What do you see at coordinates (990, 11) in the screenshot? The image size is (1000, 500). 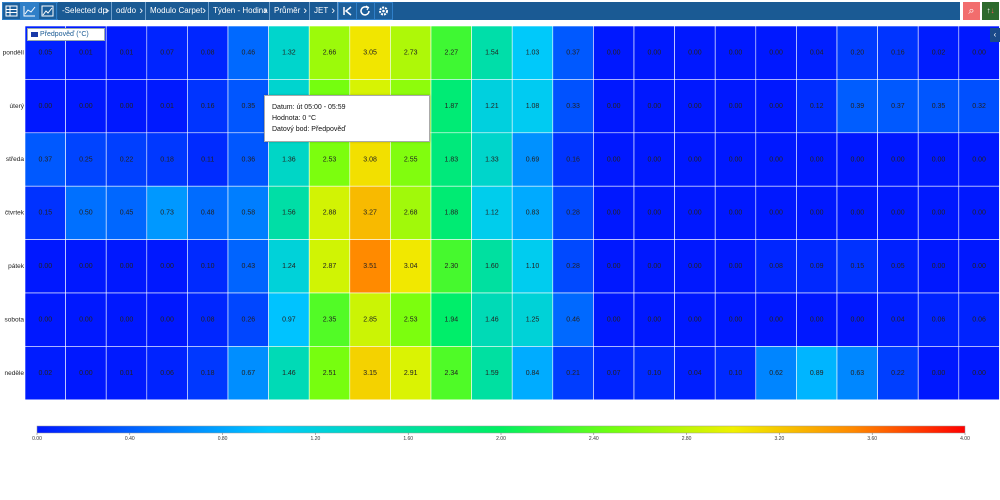 I see `sort-icon: ↑↓` at bounding box center [990, 11].